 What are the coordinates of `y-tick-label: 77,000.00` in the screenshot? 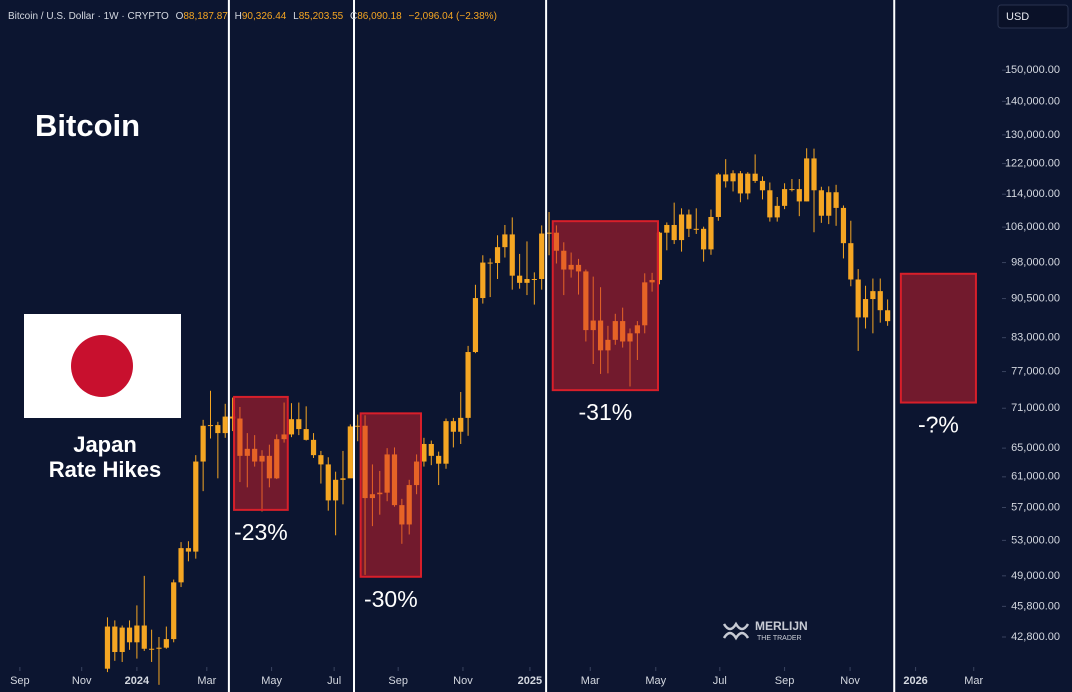 It's located at (1035, 371).